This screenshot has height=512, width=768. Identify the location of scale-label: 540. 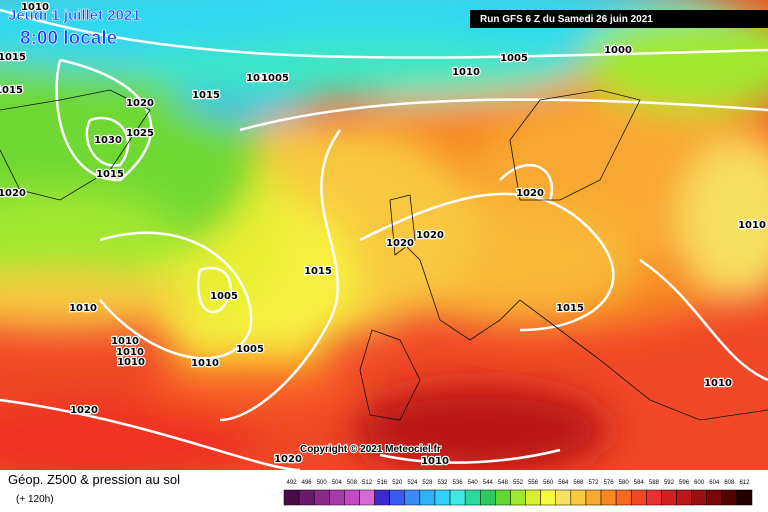
(473, 483).